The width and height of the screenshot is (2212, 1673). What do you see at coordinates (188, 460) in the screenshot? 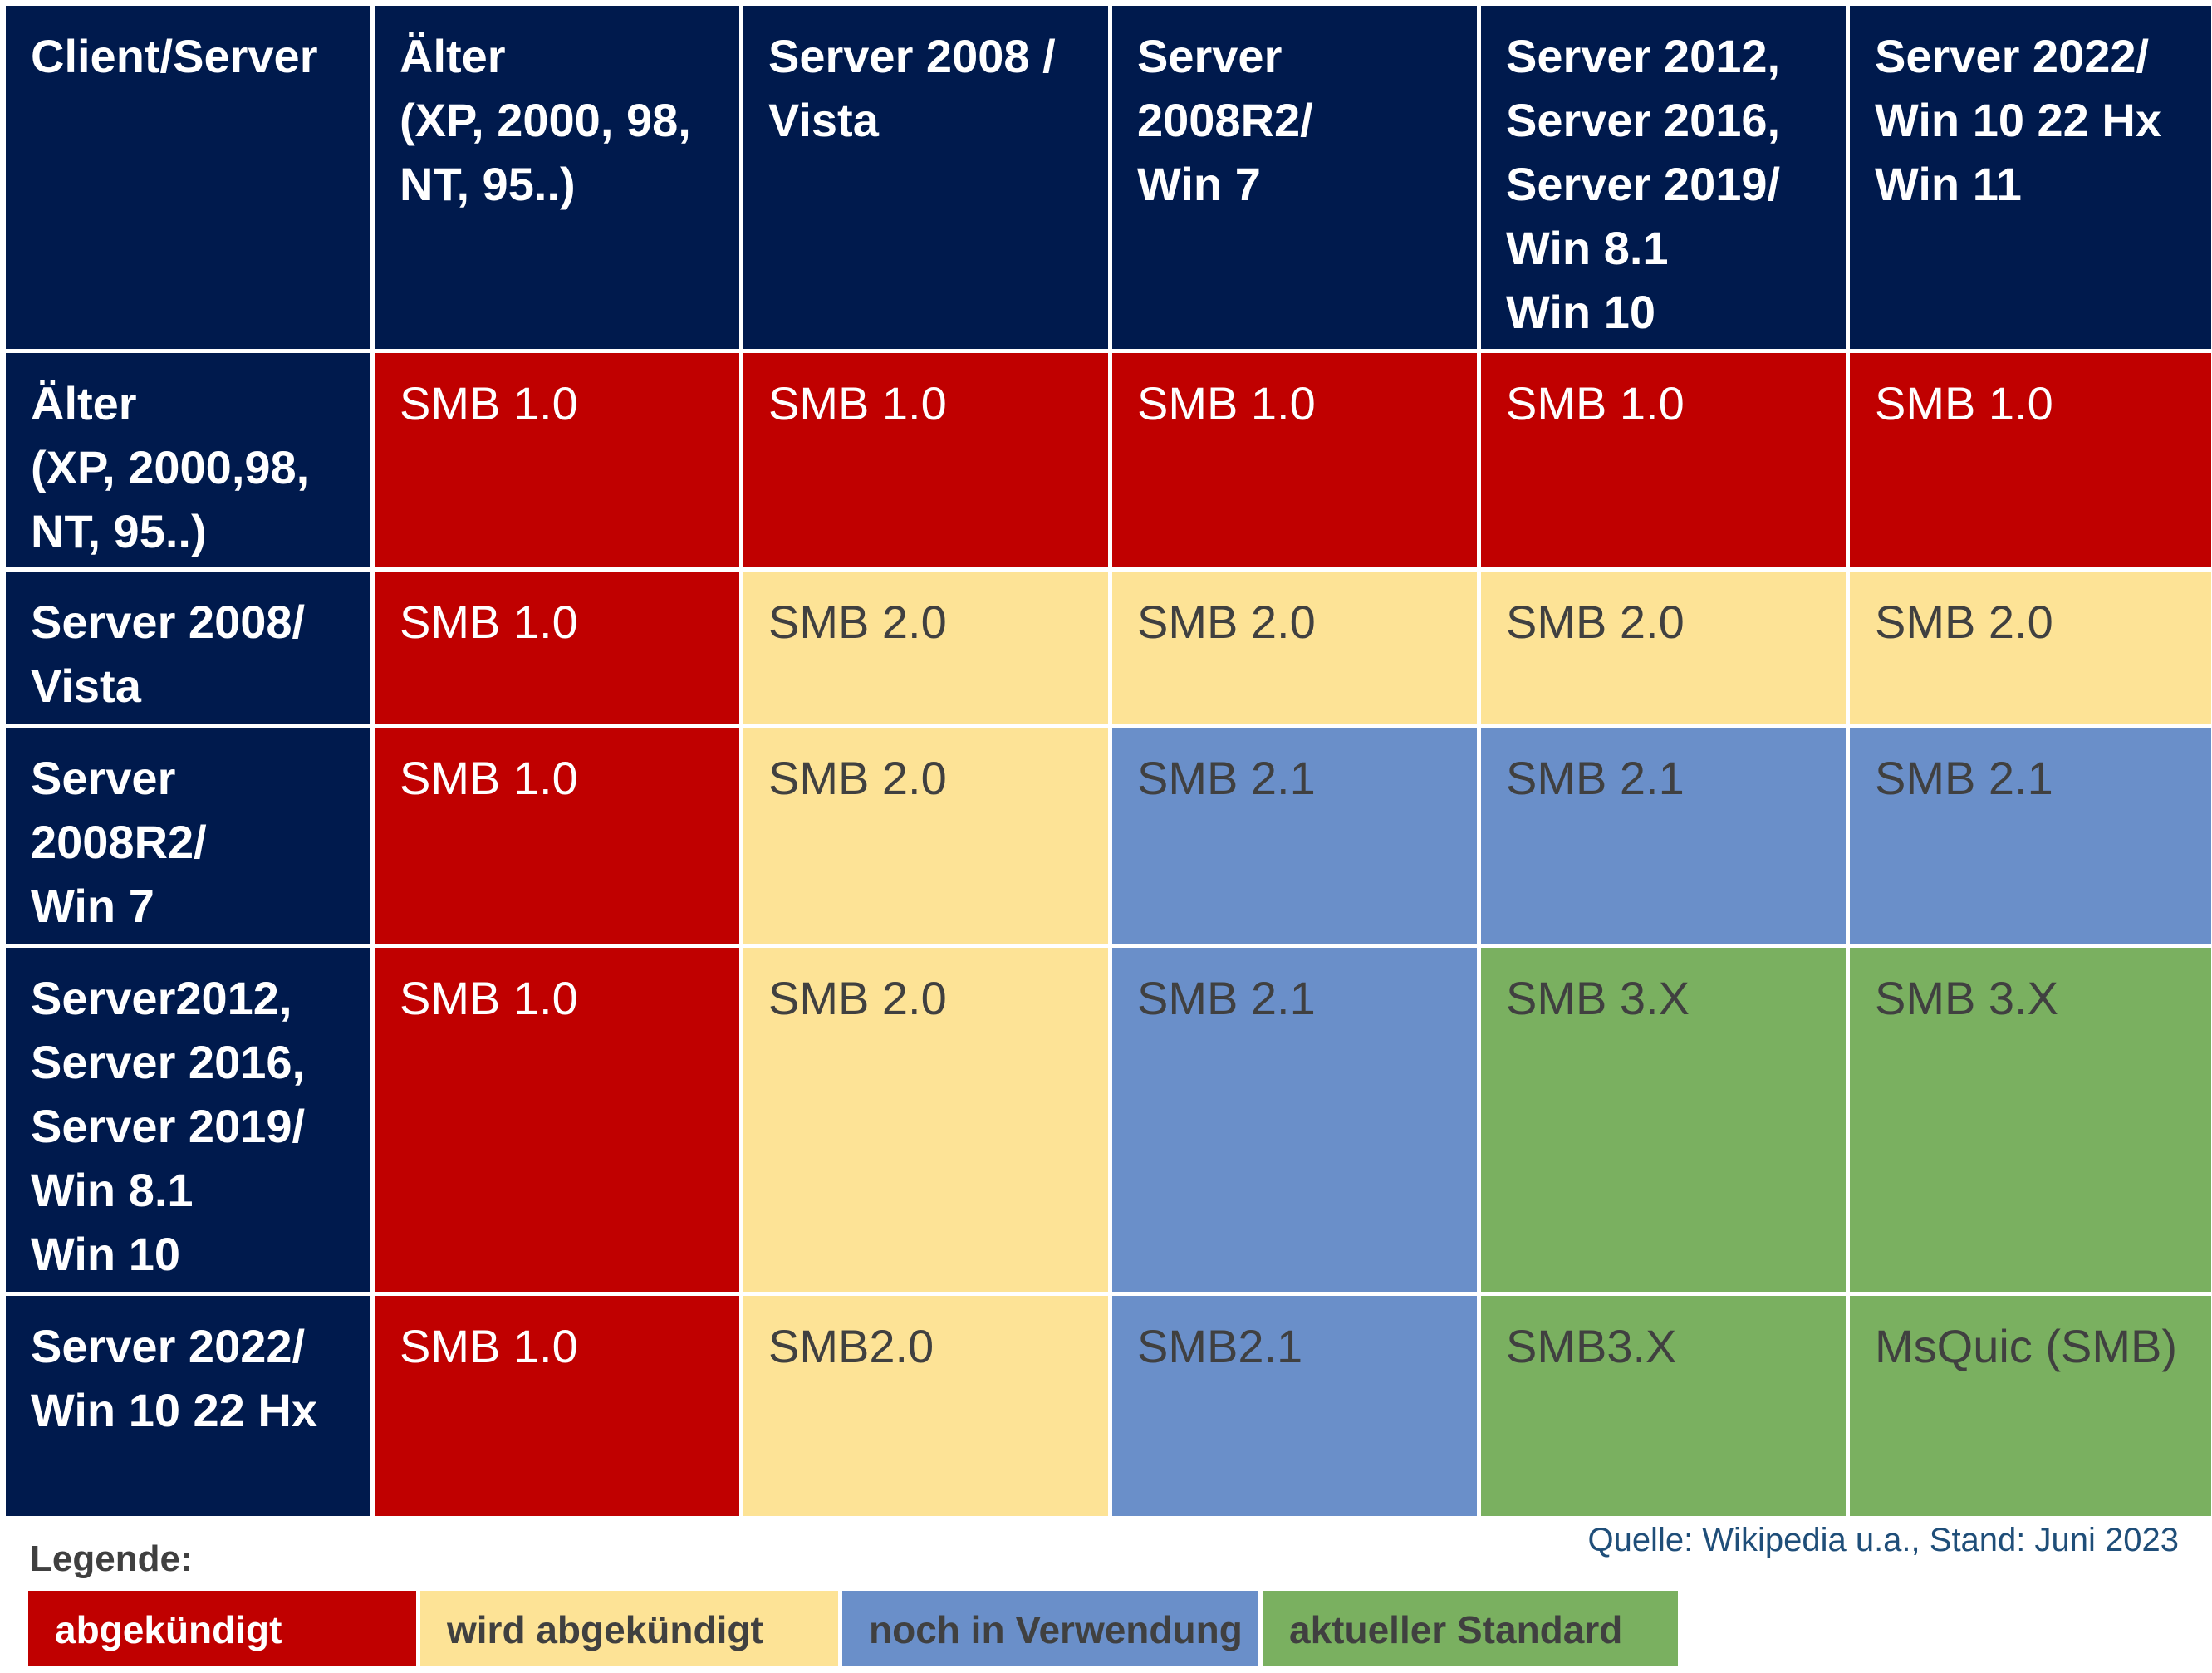
I see `row-header-aelter: Älter (XP, 2000,98, NT, 95..)` at bounding box center [188, 460].